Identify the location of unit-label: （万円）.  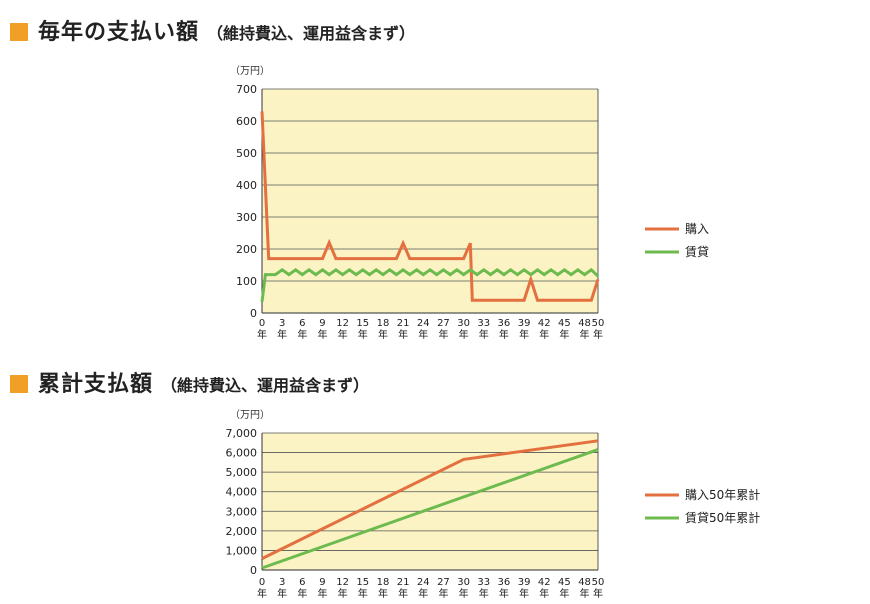
(250, 71).